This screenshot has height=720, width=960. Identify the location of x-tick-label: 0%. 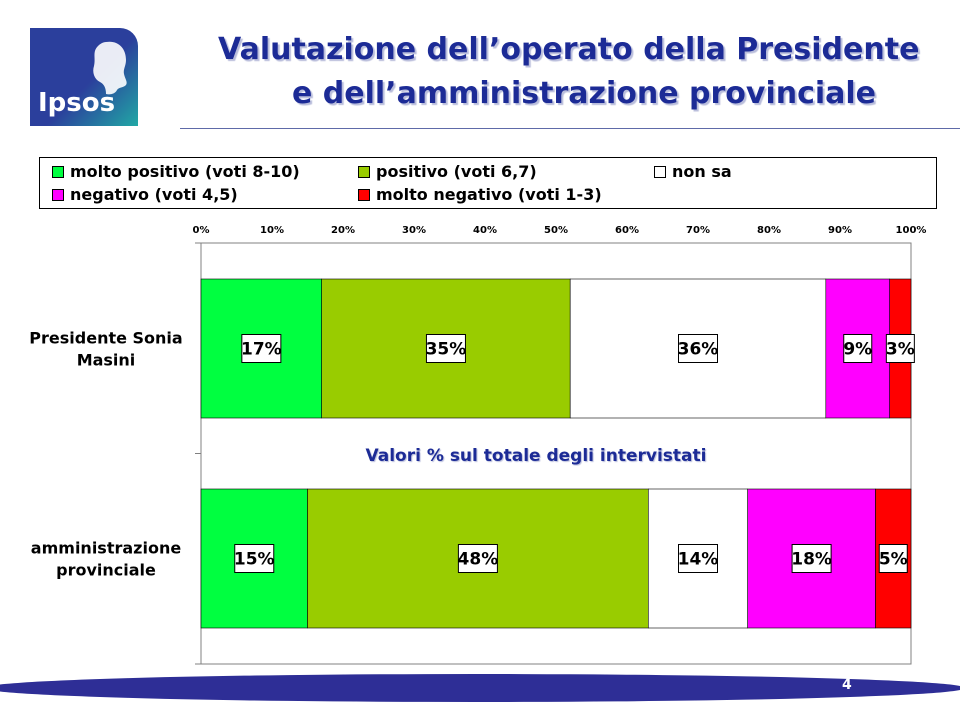
(201, 230).